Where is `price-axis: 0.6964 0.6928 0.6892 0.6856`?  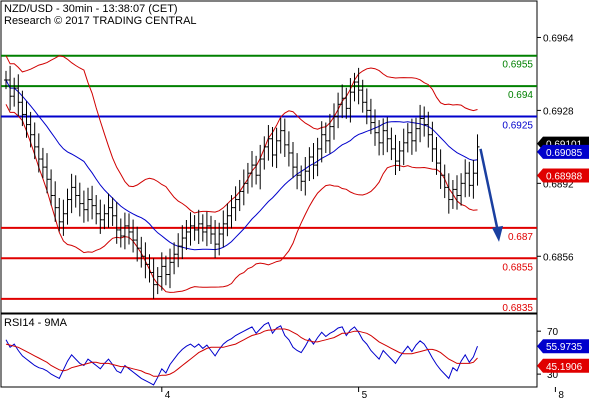 price-axis: 0.6964 0.6928 0.6892 0.6856 is located at coordinates (555, 148).